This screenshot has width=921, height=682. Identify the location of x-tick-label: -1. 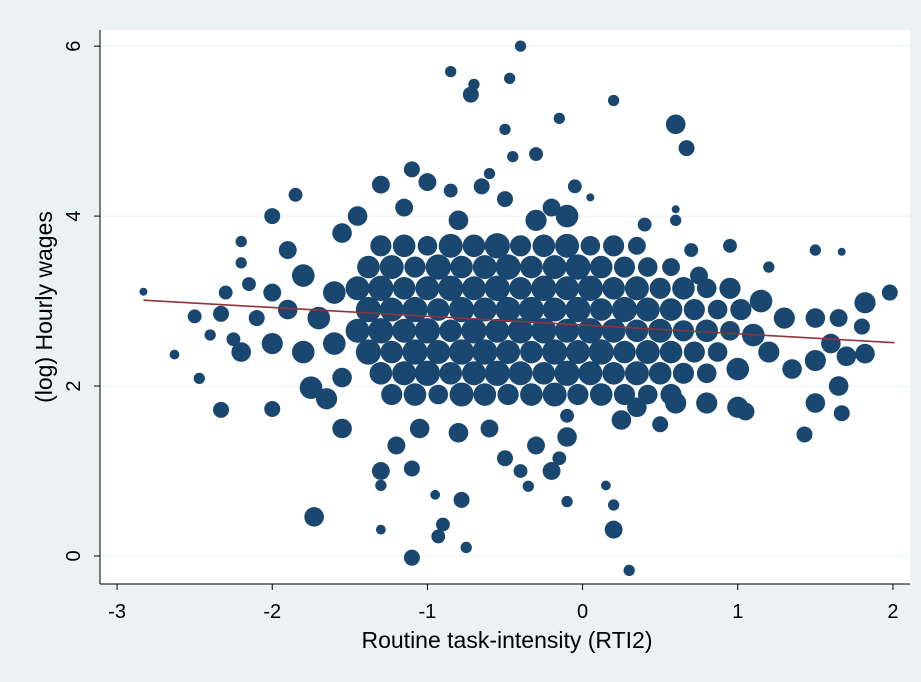
(428, 612).